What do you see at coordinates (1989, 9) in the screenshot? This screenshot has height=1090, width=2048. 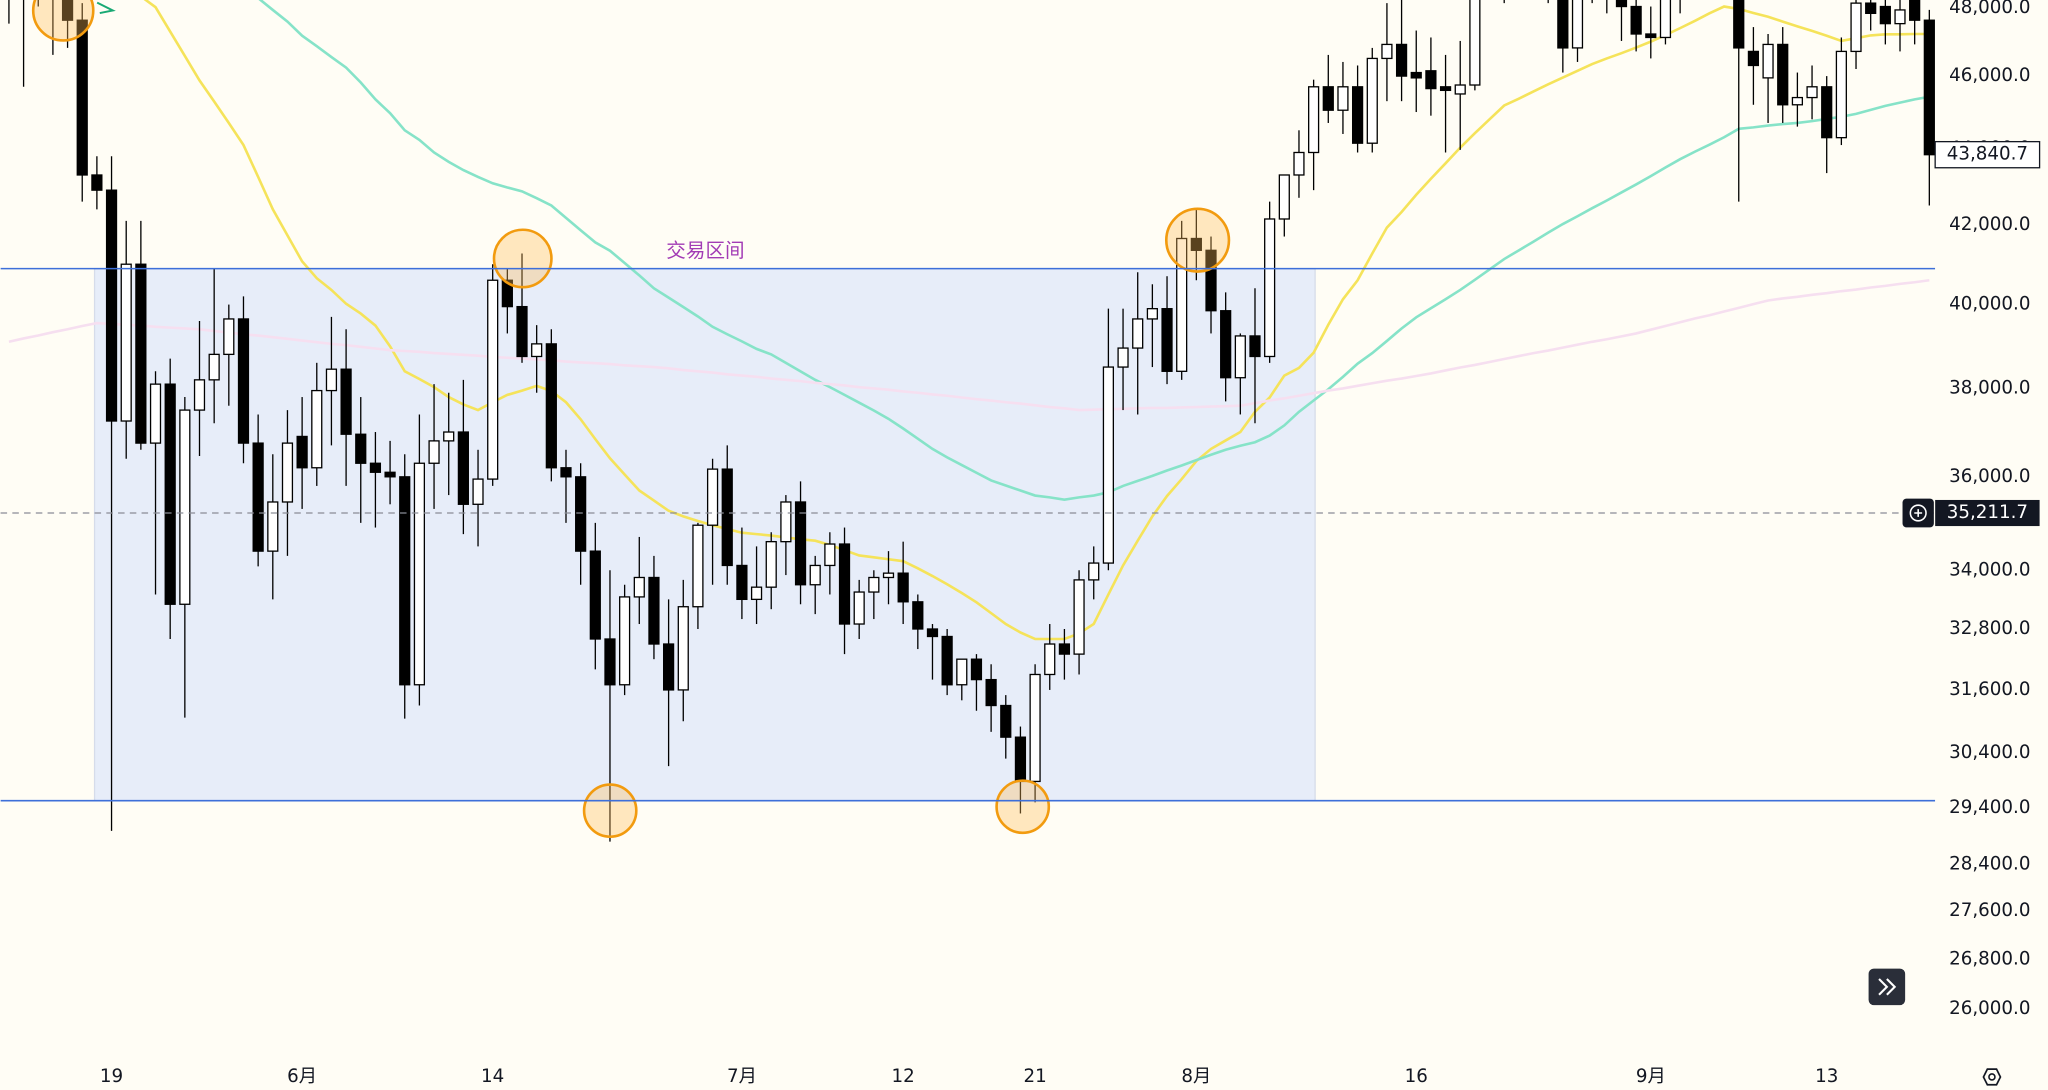 I see `y-tick-label: 48,000.0` at bounding box center [1989, 9].